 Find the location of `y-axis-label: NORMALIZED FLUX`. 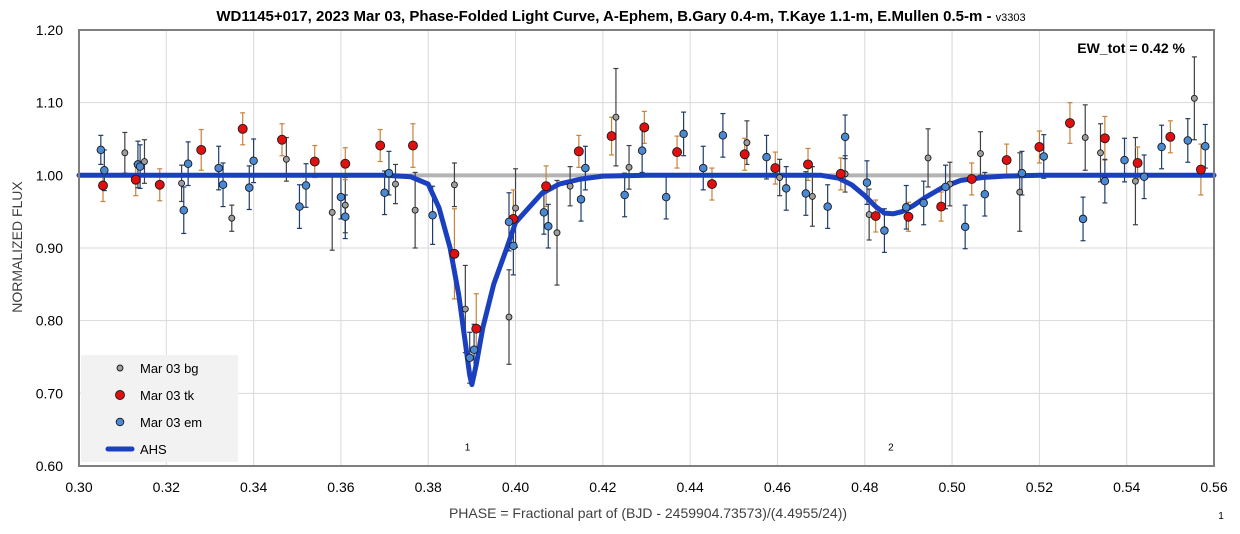

y-axis-label: NORMALIZED FLUX is located at coordinates (17, 247).